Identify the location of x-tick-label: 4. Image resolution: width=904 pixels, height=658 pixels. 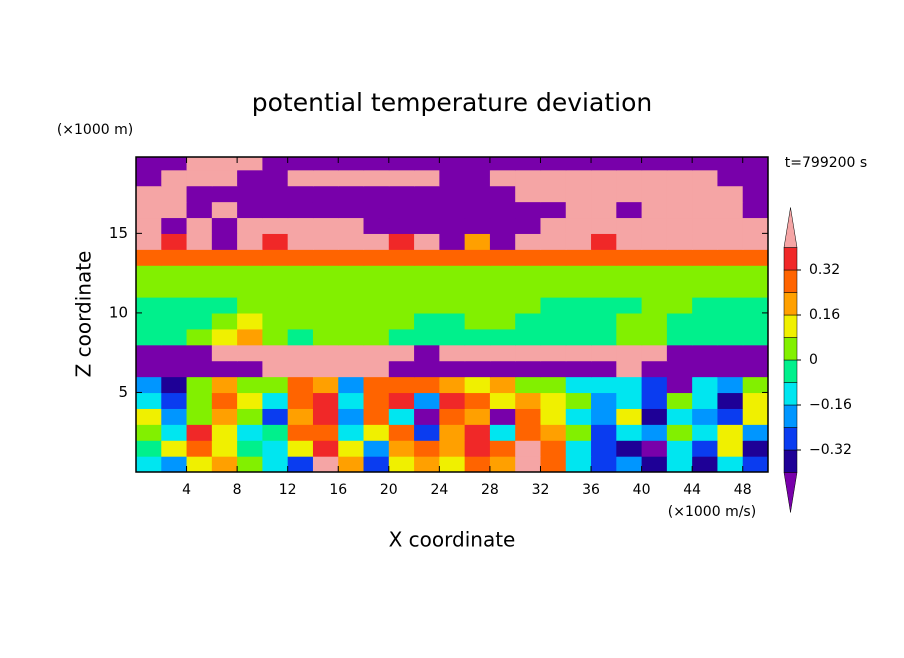
(186, 490).